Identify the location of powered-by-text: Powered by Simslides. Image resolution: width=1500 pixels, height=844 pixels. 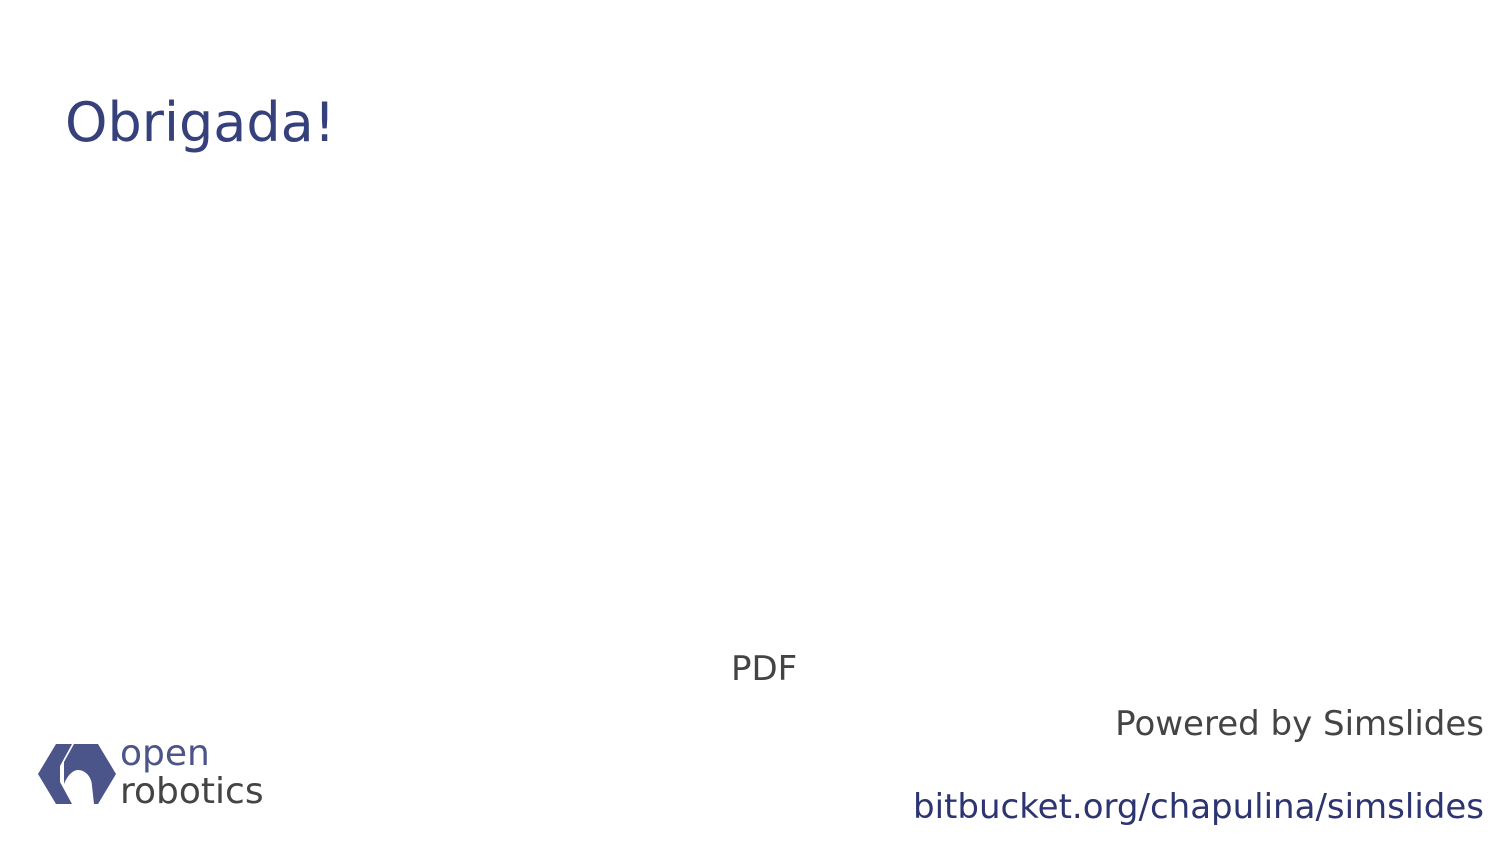
(1299, 724).